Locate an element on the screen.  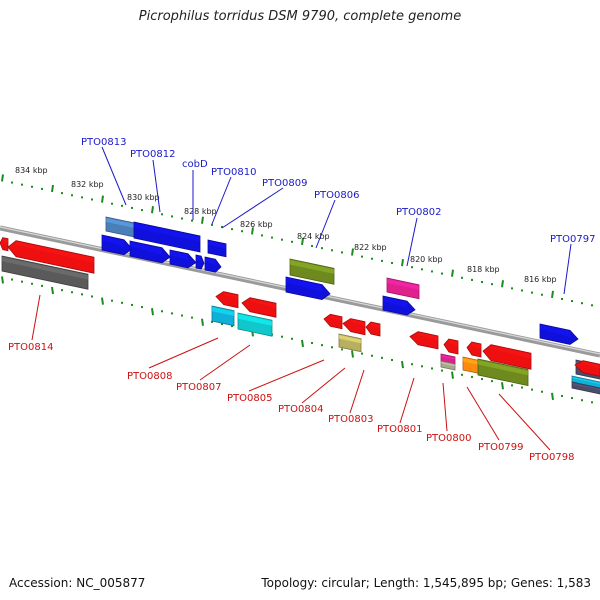
scale-label: 830 kbp is located at coordinates (143, 197).